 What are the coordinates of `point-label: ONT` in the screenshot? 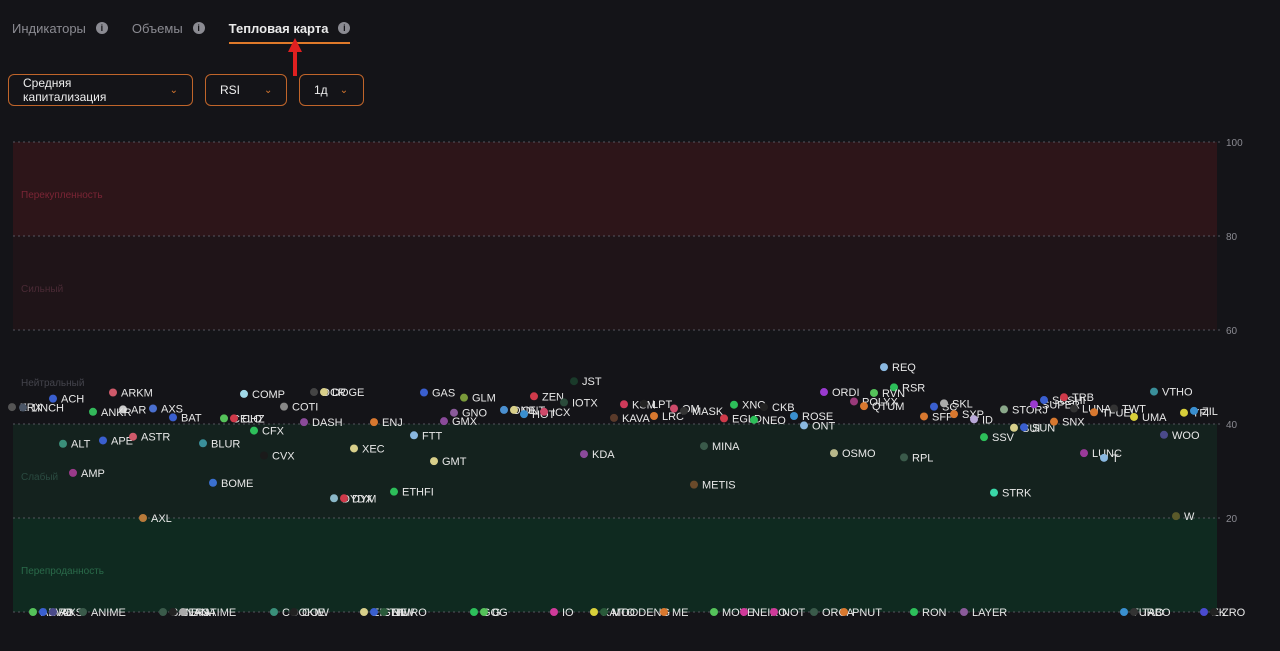 It's located at (824, 426).